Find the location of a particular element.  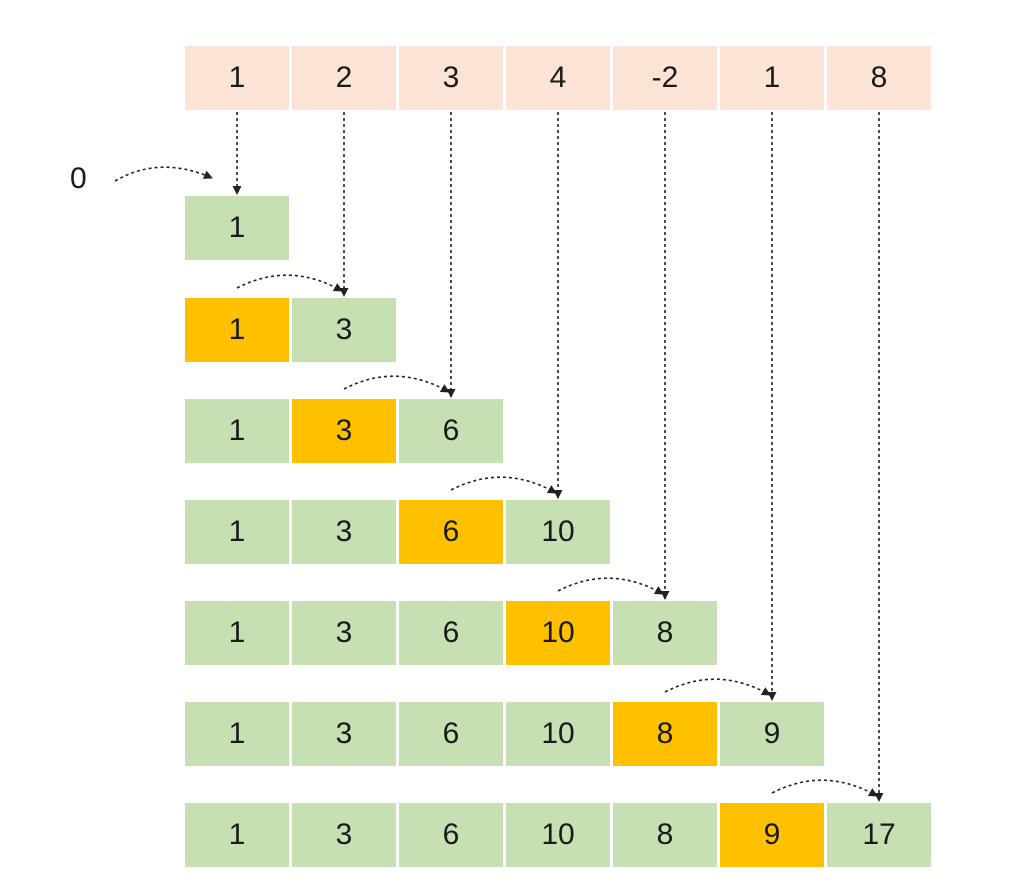

prefix-sum-cell: 9 is located at coordinates (772, 734).